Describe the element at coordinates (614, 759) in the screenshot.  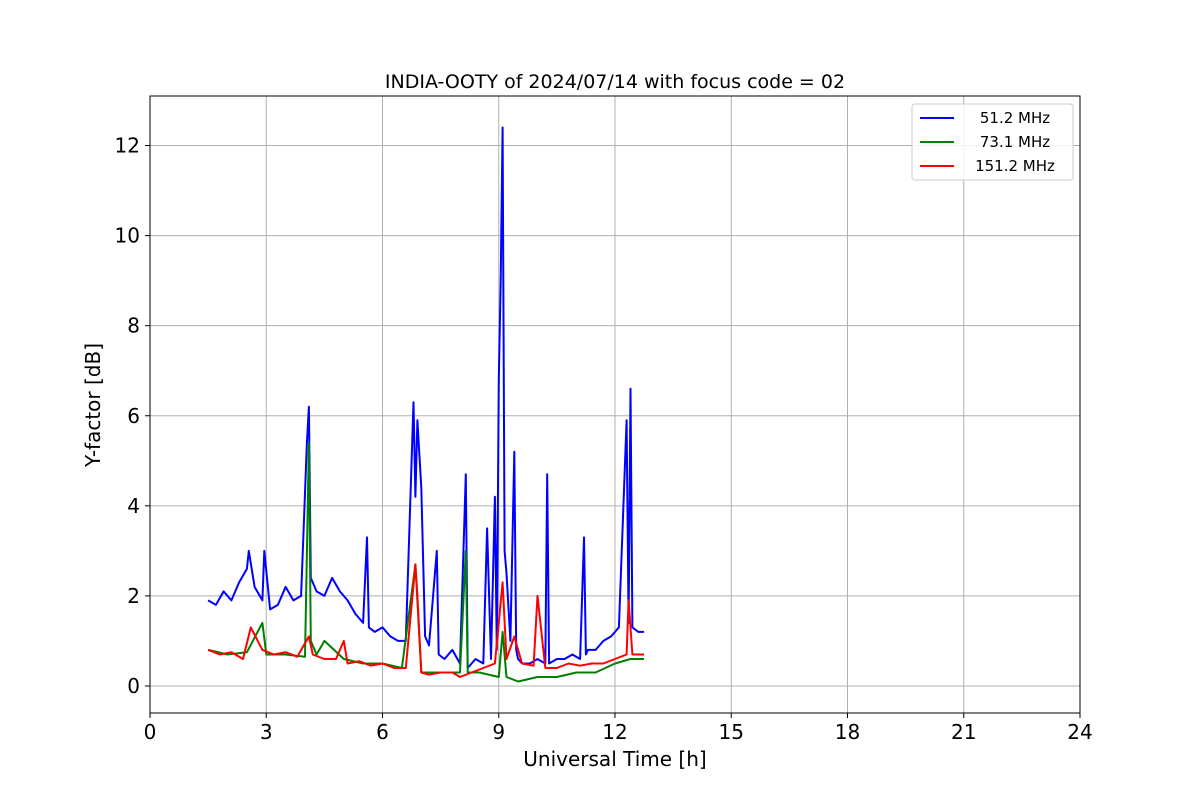
I see `x-axis-label: Universal Time [h]` at that location.